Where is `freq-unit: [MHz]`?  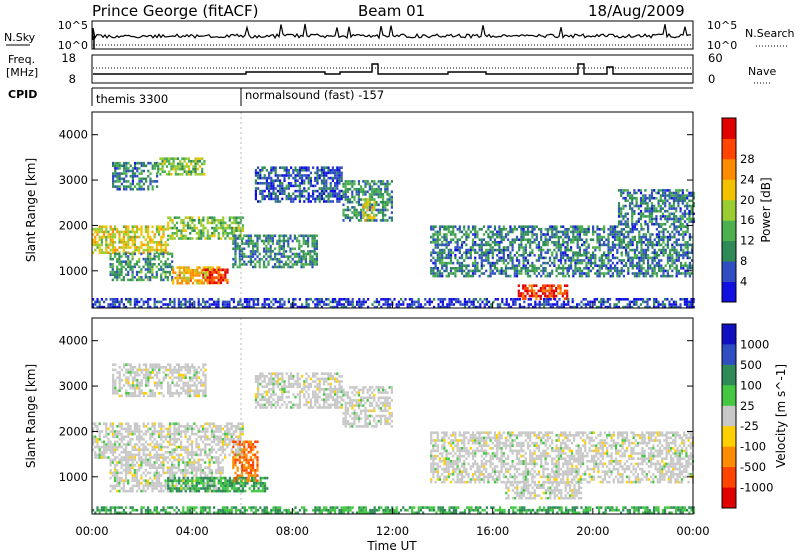
freq-unit: [MHz] is located at coordinates (22, 72).